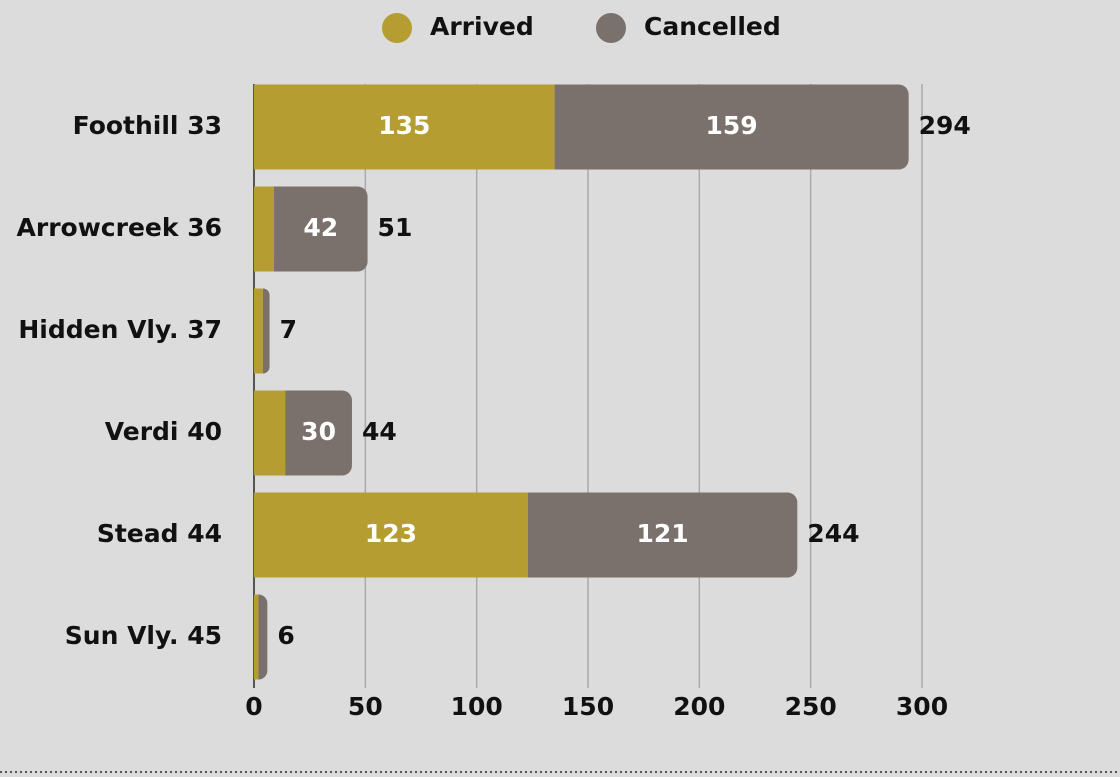  What do you see at coordinates (482, 26) in the screenshot?
I see `legend-label: Arrived` at bounding box center [482, 26].